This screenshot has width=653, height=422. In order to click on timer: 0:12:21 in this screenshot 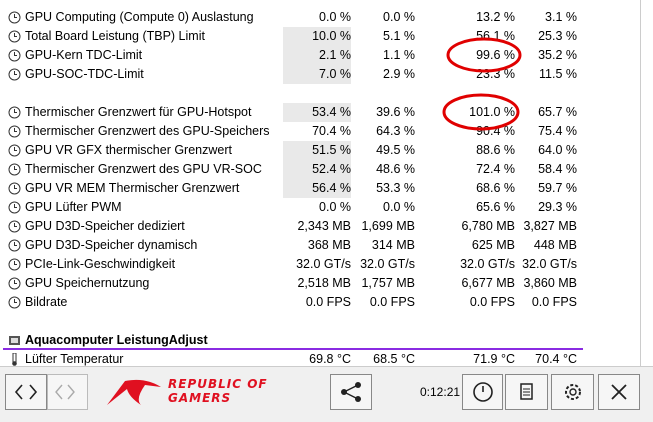, I will do `click(440, 392)`.